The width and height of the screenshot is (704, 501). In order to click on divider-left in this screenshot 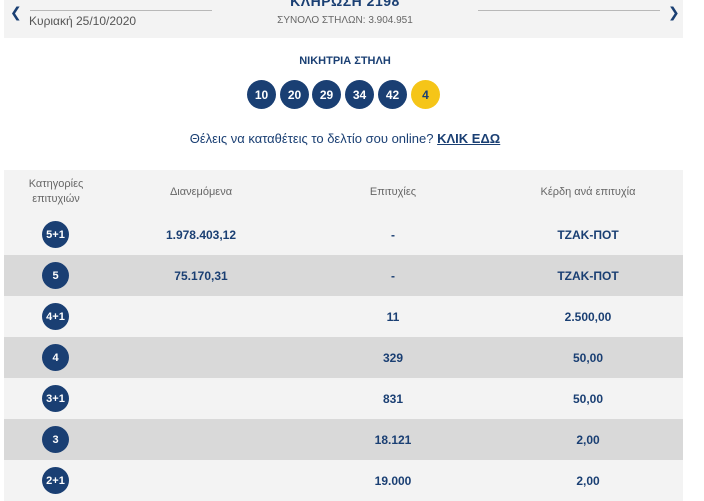, I will do `click(121, 10)`.